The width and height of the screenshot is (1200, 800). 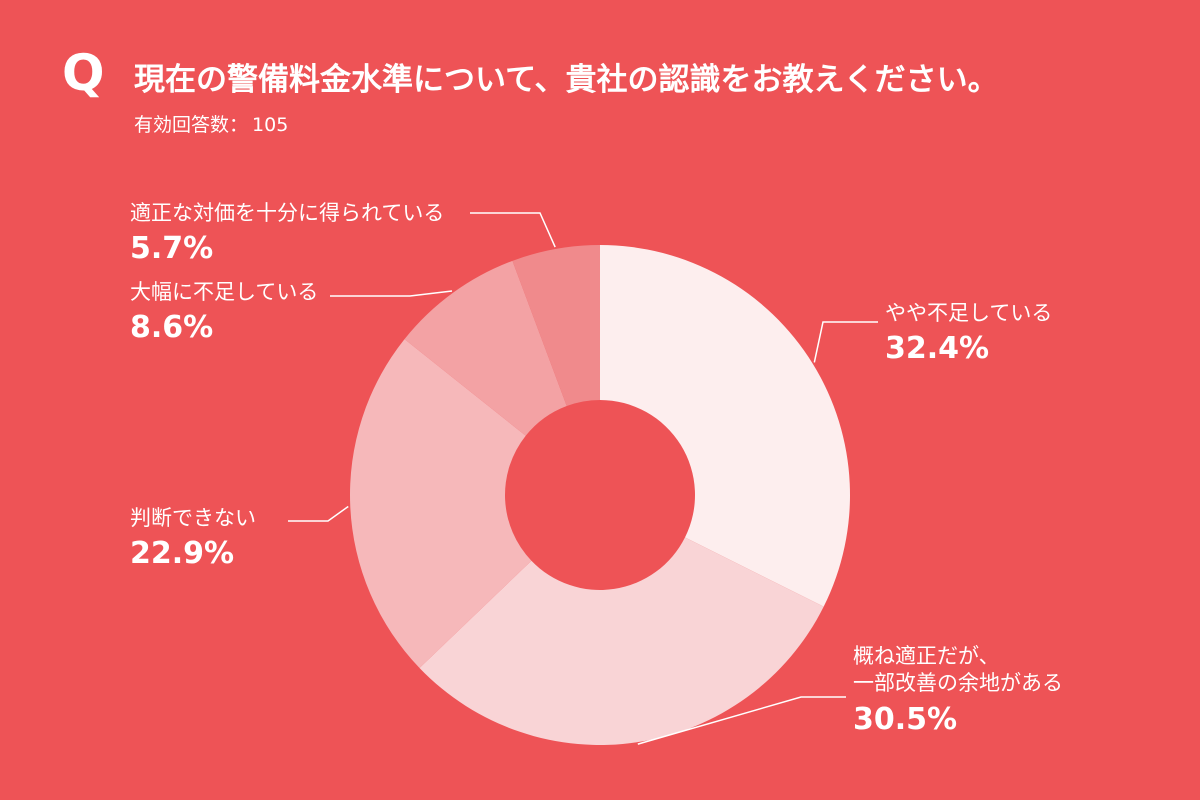 I want to click on slice-label-text: 概ね適正だが、 一部改善の余地がある, so click(x=958, y=670).